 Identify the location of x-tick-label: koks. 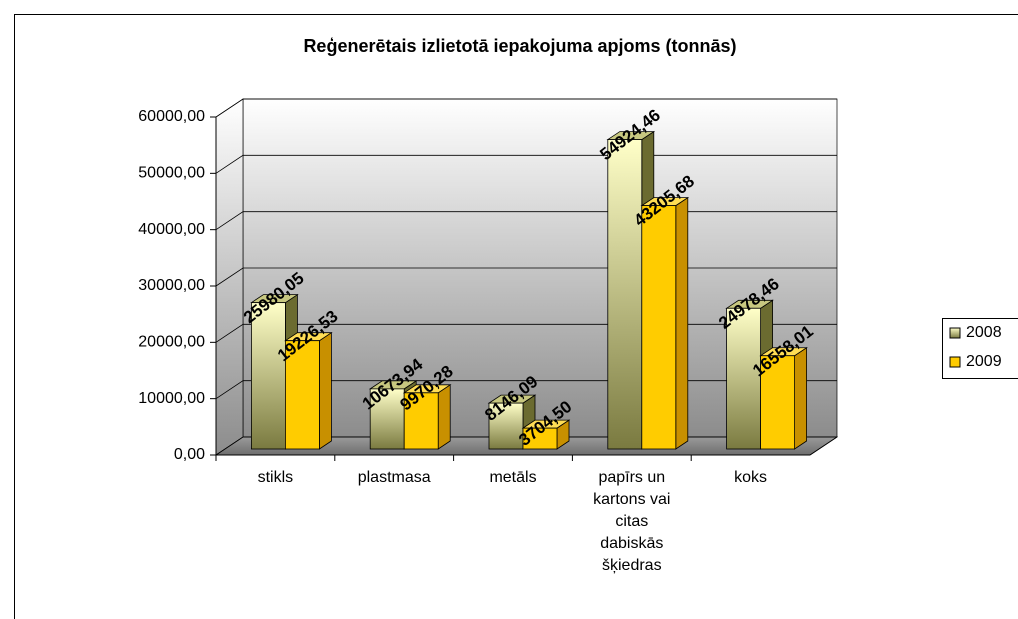
(751, 477).